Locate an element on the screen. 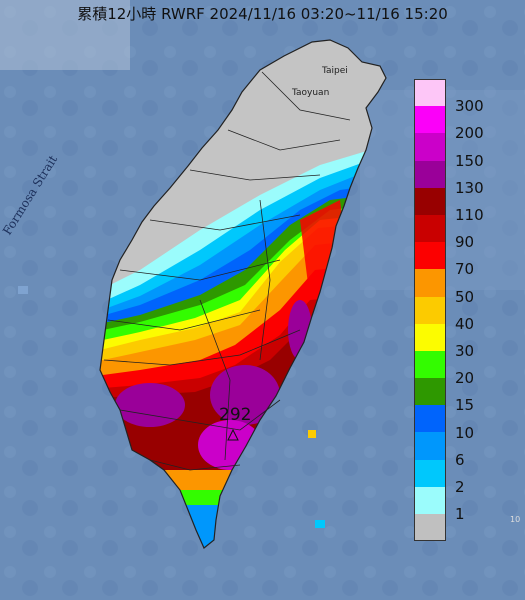 The height and width of the screenshot is (600, 525). legend-label: 15 is located at coordinates (465, 405).